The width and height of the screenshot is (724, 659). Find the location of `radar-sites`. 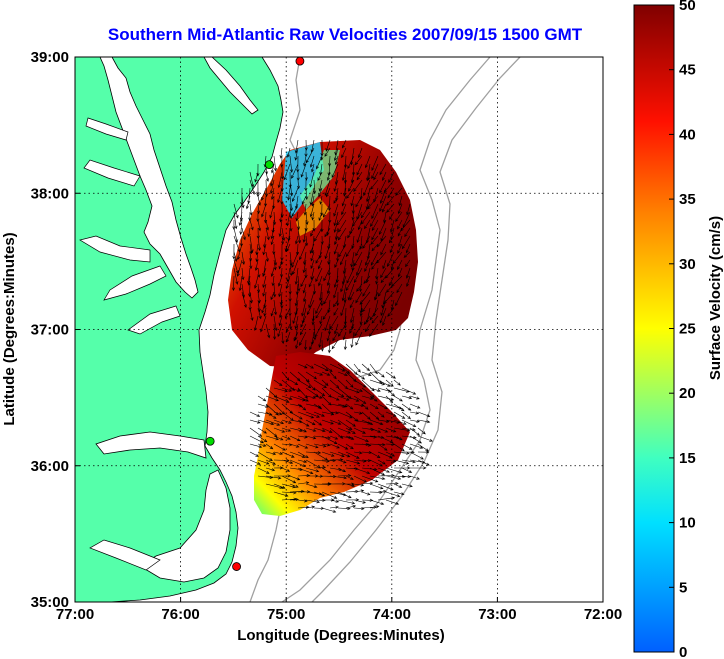

radar-sites is located at coordinates (255, 314).